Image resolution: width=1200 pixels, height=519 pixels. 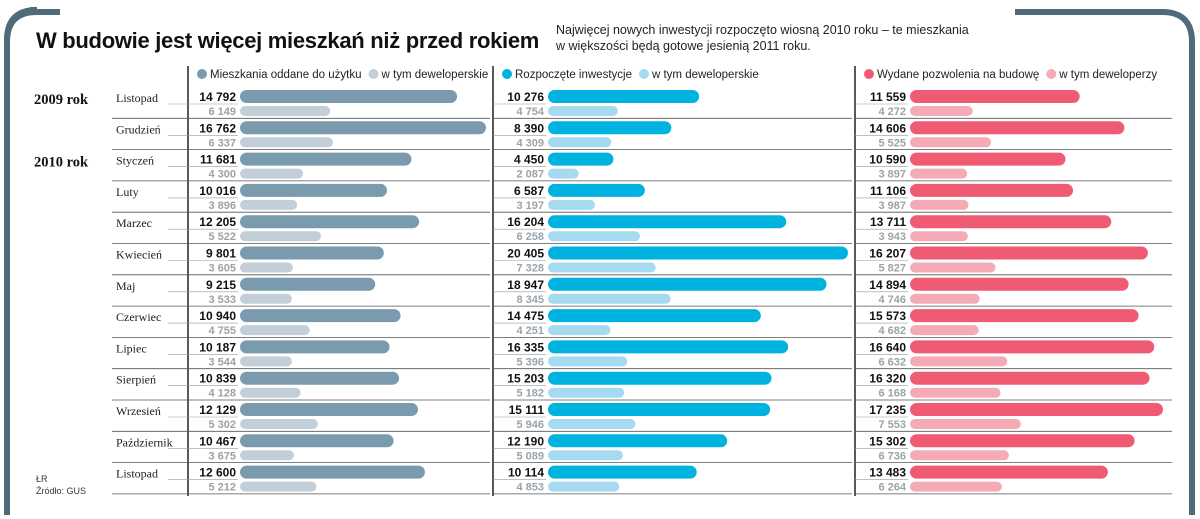 What do you see at coordinates (134, 223) in the screenshot?
I see `month-label: Marzec` at bounding box center [134, 223].